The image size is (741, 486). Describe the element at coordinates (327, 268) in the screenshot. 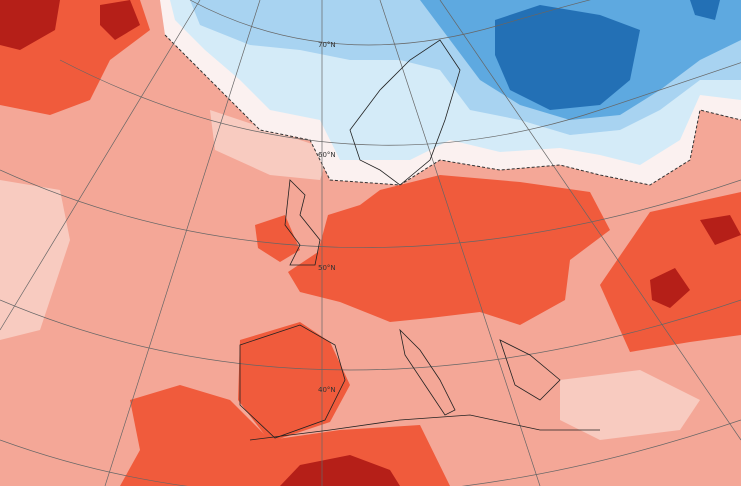

I see `latitude-label: 50°N` at that location.